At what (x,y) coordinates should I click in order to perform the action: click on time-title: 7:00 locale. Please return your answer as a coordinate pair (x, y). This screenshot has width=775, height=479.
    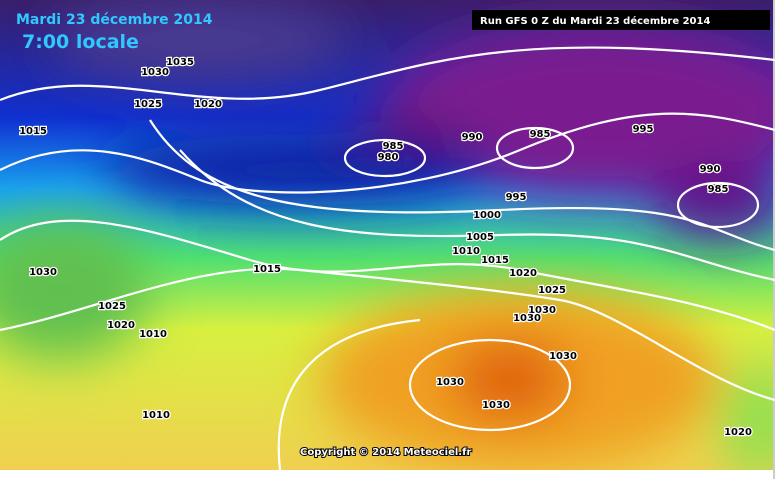
    Looking at the image, I should click on (80, 42).